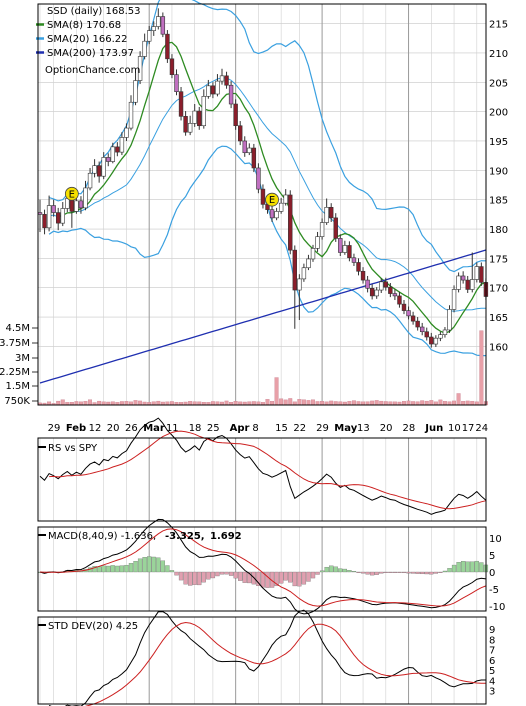 Image resolution: width=526 pixels, height=706 pixels. Describe the element at coordinates (299, 428) in the screenshot. I see `x-tick-label: 22` at that location.